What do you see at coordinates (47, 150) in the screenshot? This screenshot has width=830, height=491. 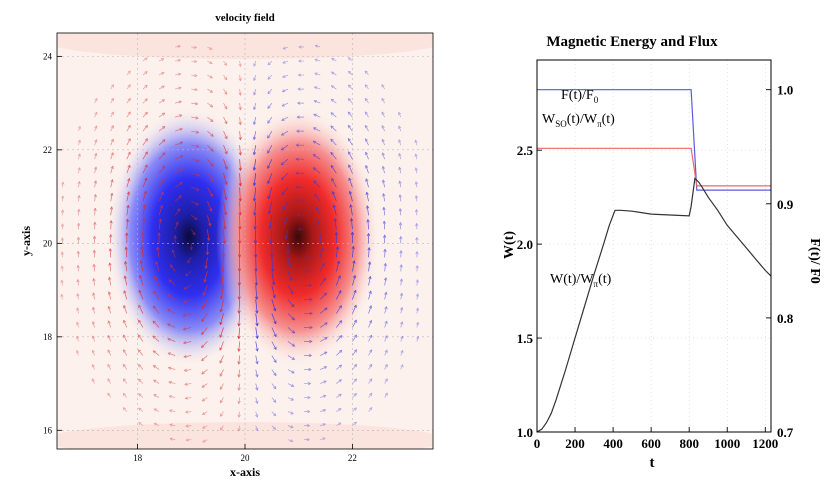 I see `y-tick-label: 22` at bounding box center [47, 150].